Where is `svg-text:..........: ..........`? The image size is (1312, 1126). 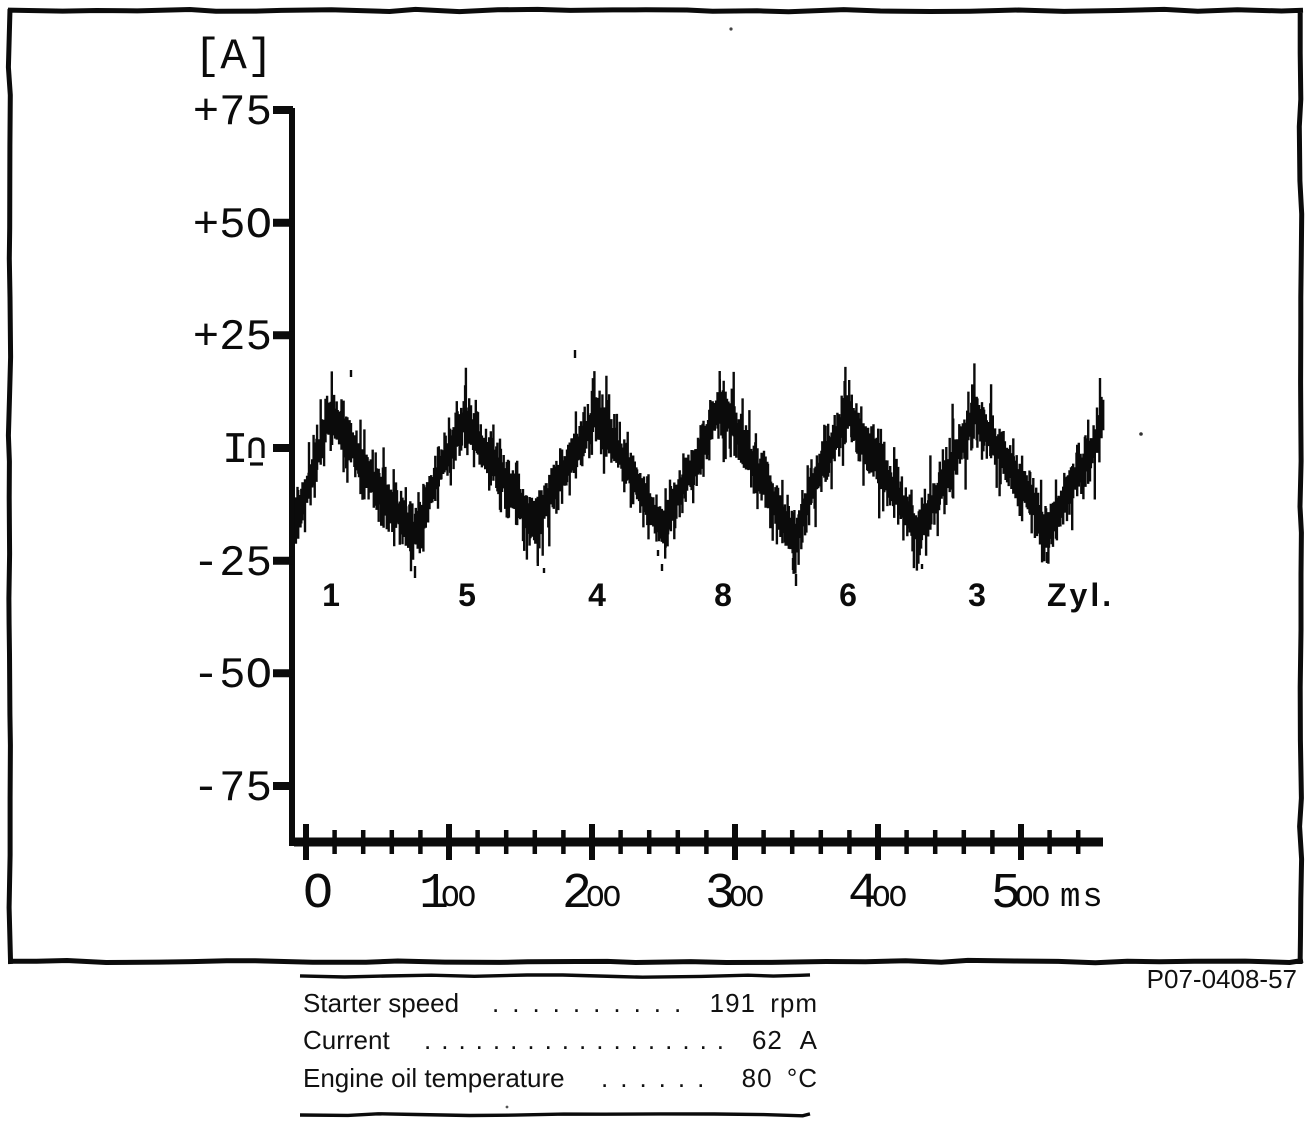 svg-text:..........: .......... is located at coordinates (593, 1003).